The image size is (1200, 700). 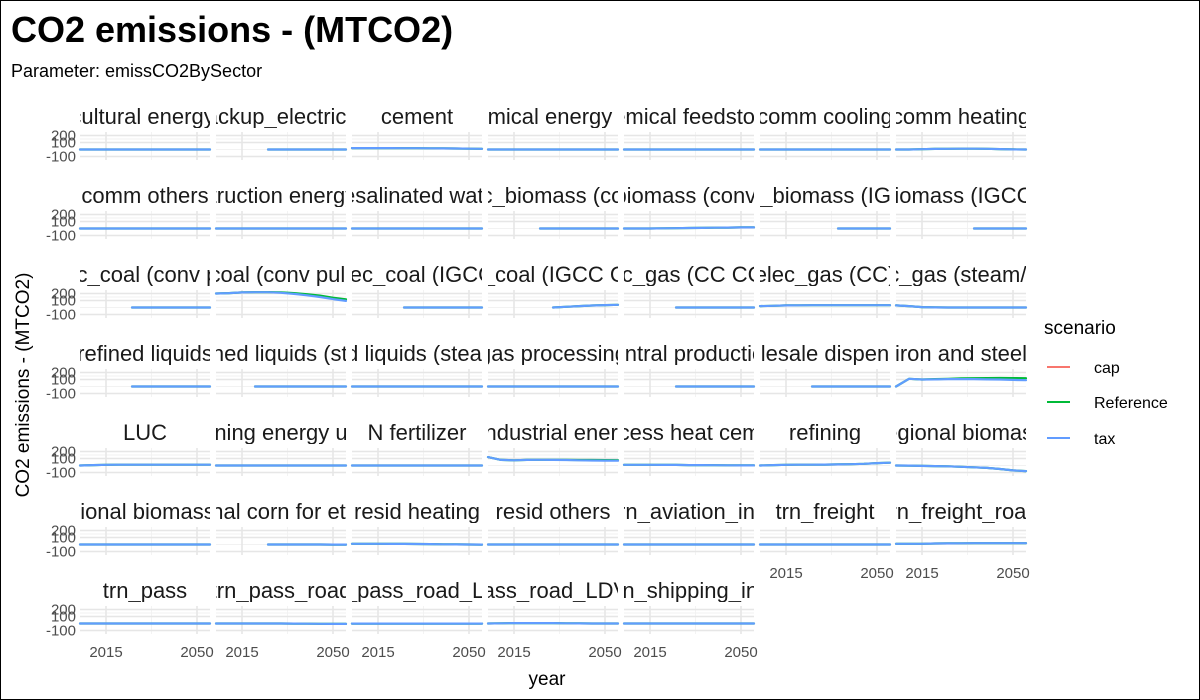 I want to click on facet-strip-label: elec_gas (steam/CT), so click(x=961, y=274).